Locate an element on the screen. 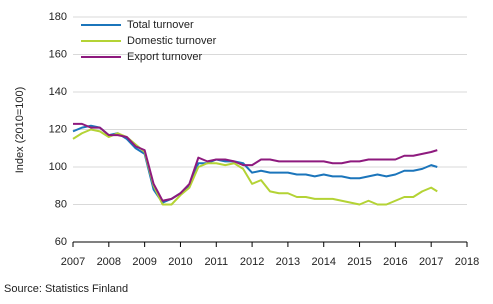 The width and height of the screenshot is (493, 304). x-tick-label: 2016 is located at coordinates (395, 262).